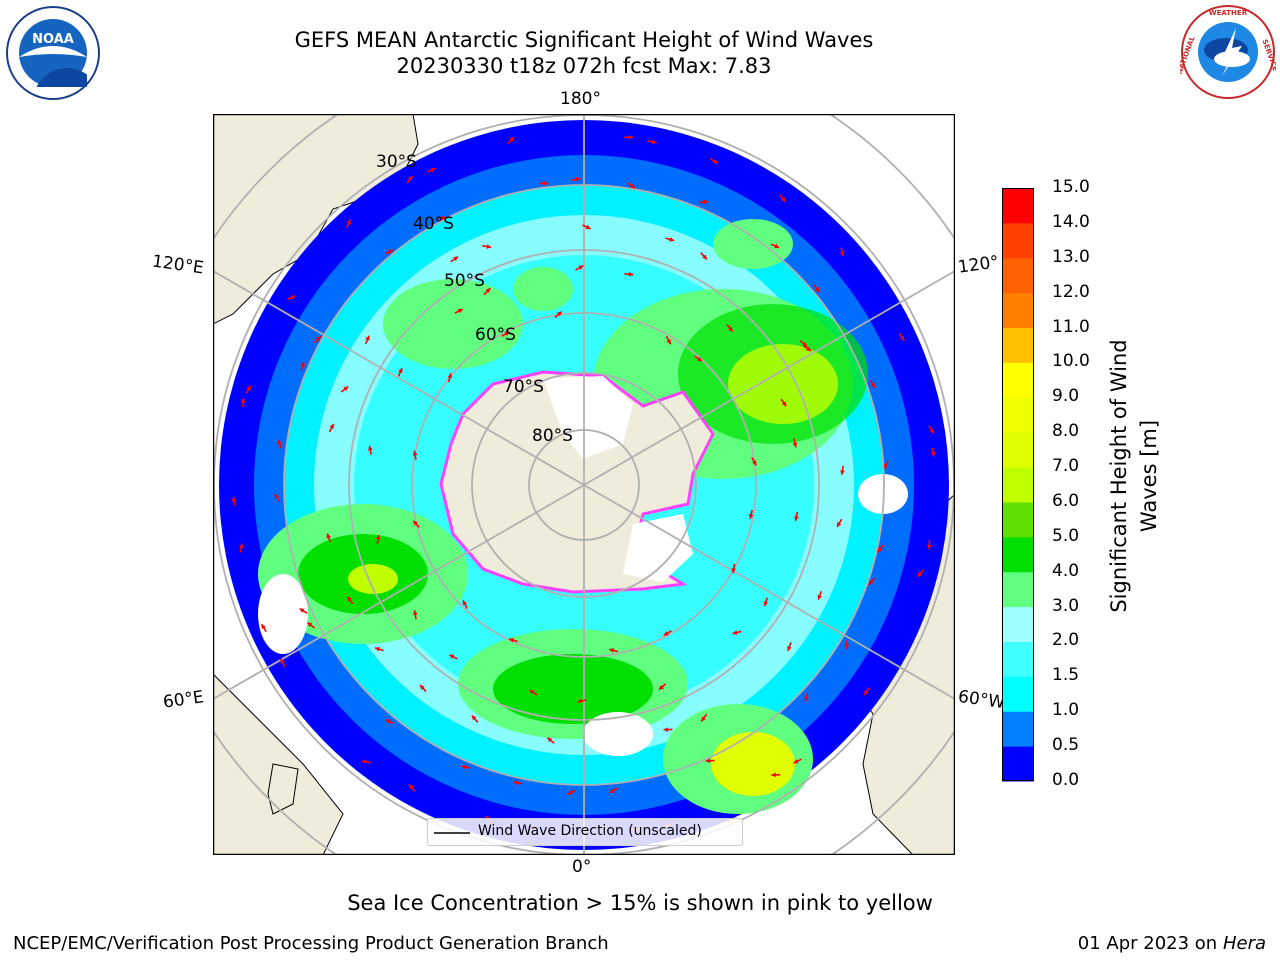 This screenshot has width=1280, height=960. I want to click on colorbar-tick-label: 2.0, so click(1066, 640).